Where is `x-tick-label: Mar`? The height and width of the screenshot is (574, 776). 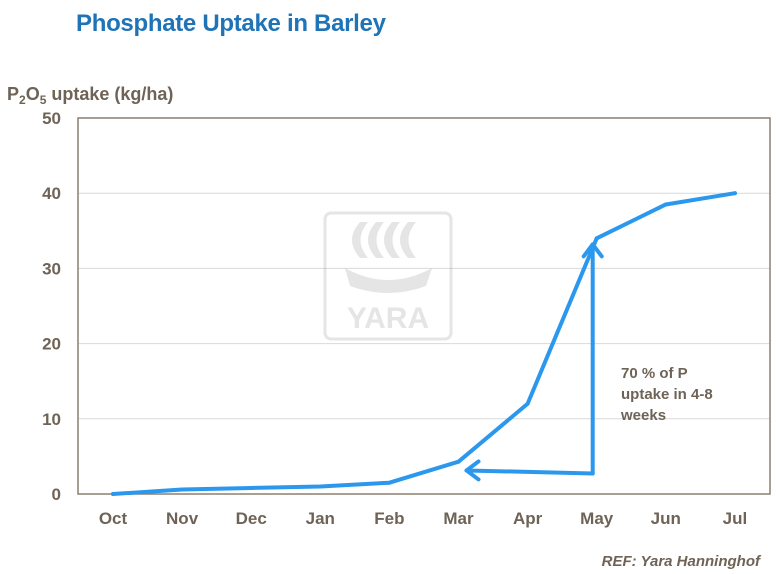
x-tick-label: Mar is located at coordinates (458, 518).